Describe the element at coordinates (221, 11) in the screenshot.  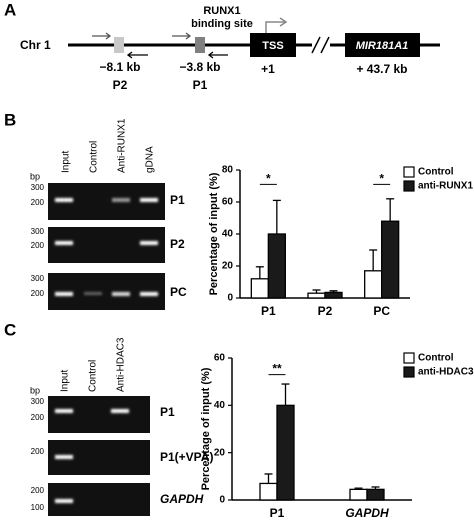
I see `site-label: RUNX1` at that location.